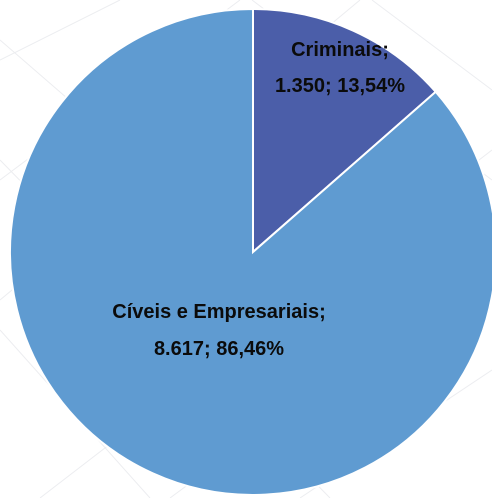  I want to click on data-label-civeis-empresariais: Cíveis e Empresariais; 8.617; 86,46%, so click(218, 330).